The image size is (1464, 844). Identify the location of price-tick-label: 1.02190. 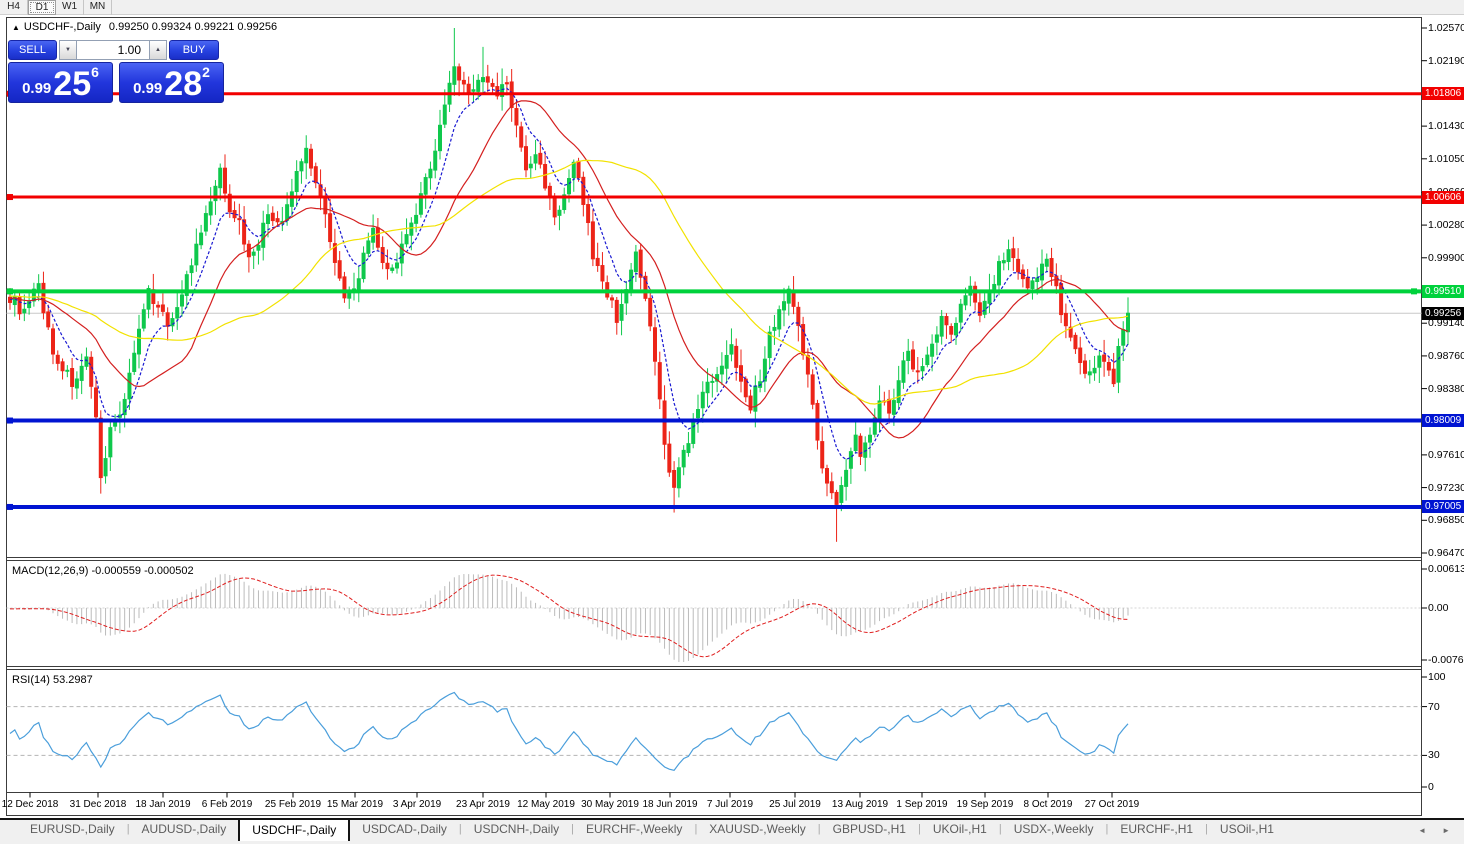
(1446, 60).